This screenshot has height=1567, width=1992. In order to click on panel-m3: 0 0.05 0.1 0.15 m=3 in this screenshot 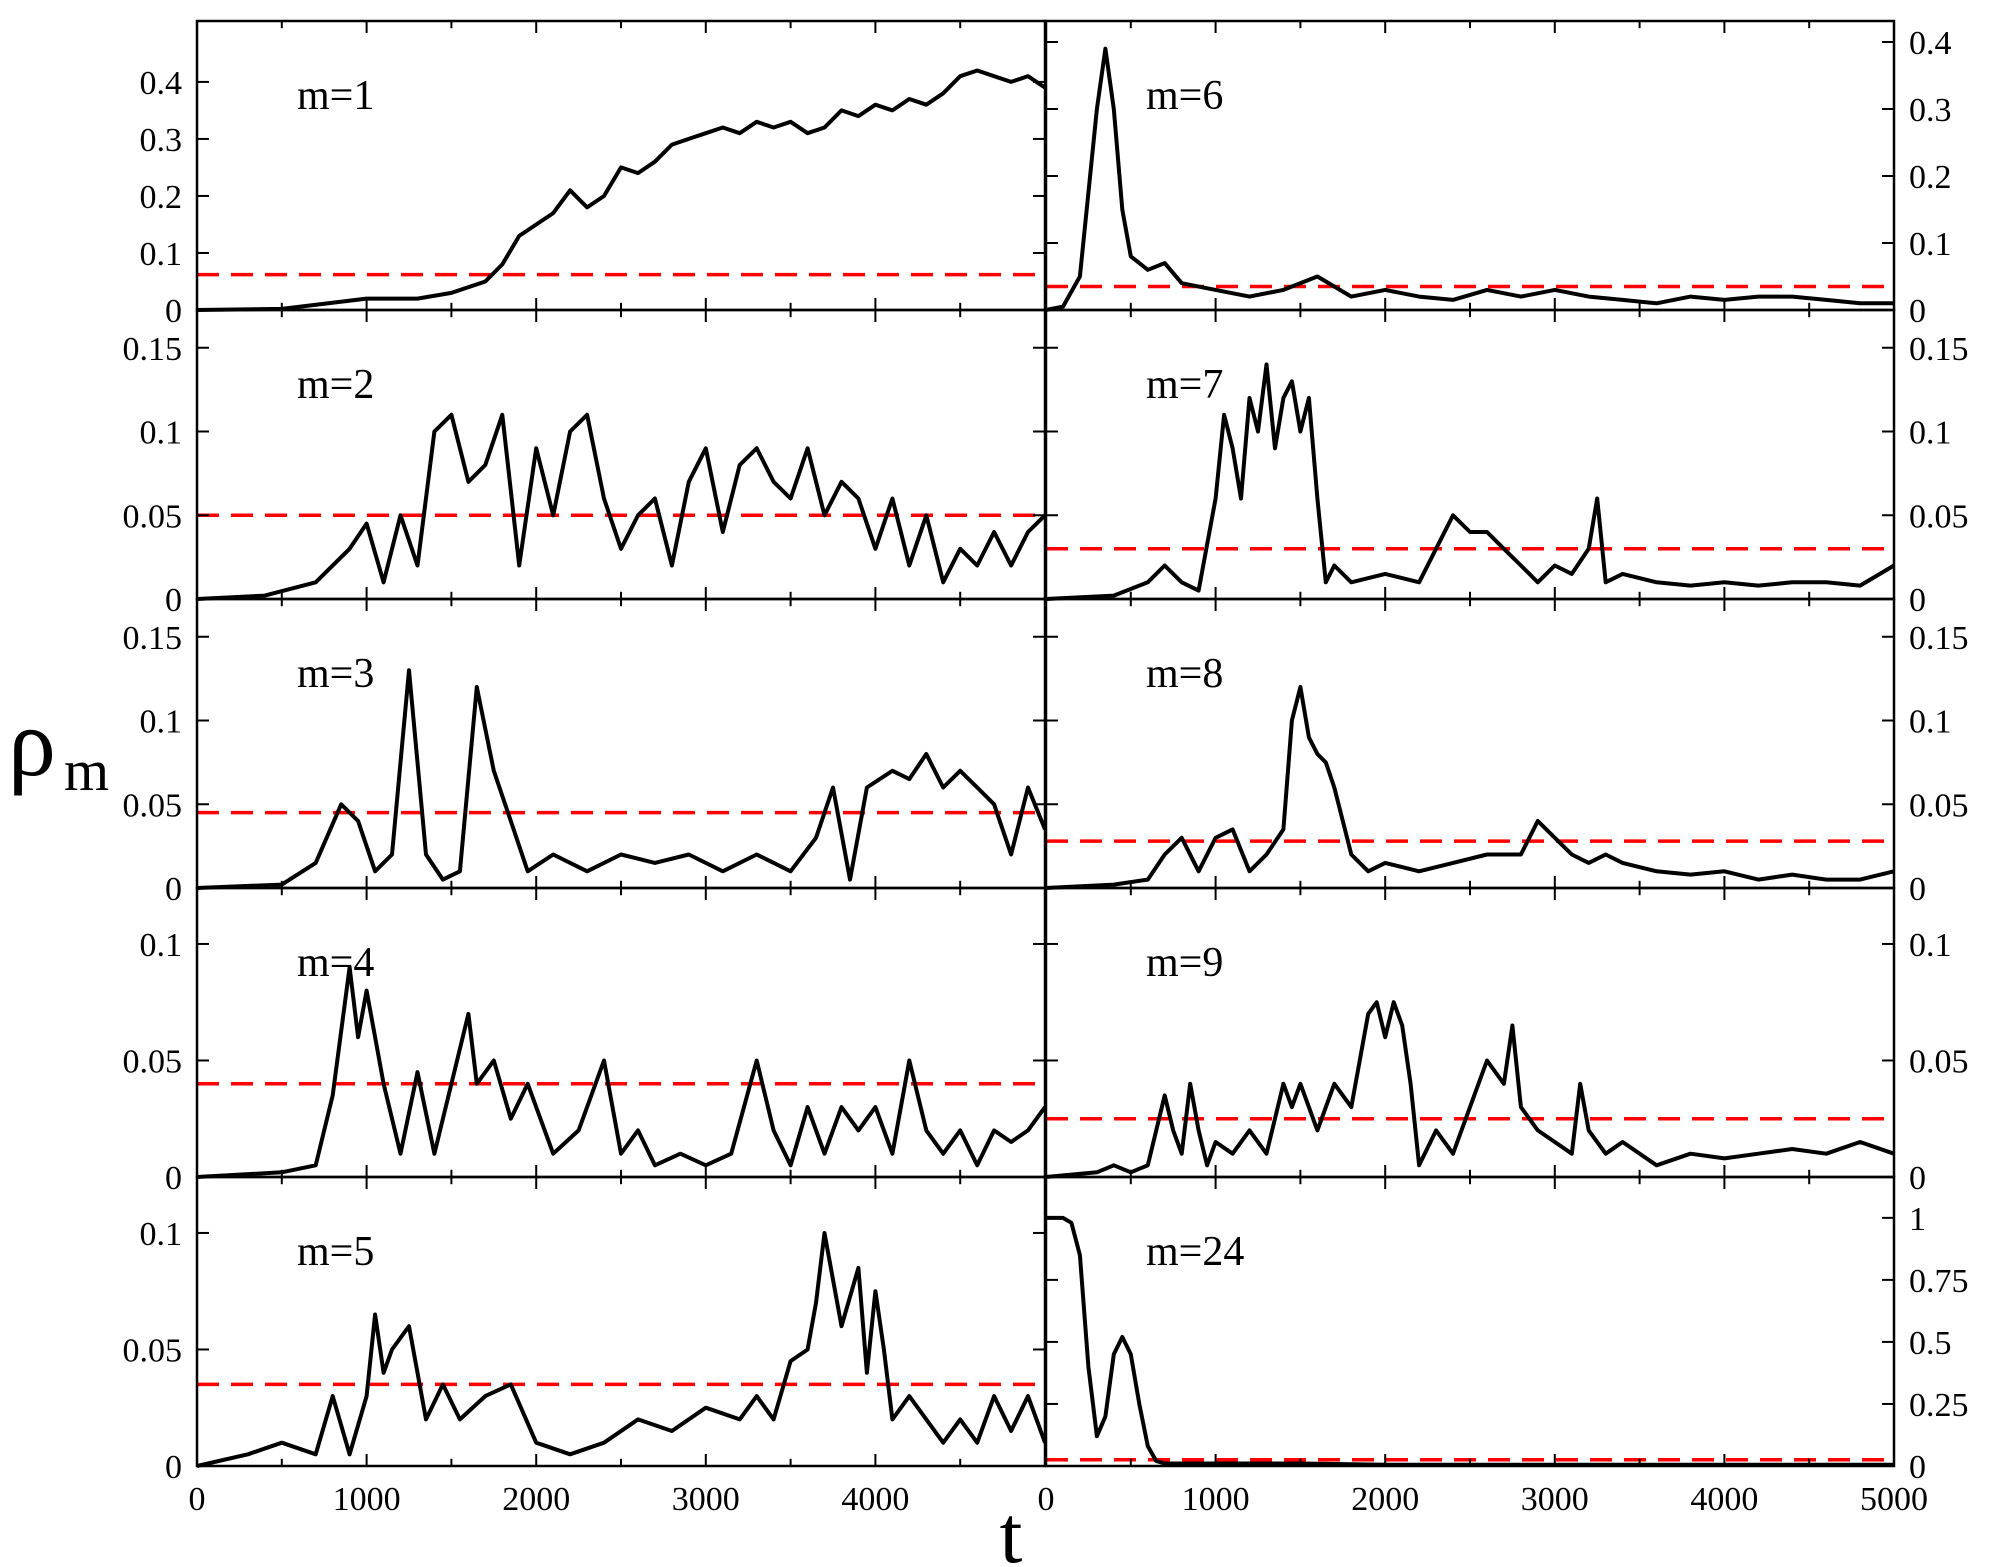, I will do `click(585, 752)`.